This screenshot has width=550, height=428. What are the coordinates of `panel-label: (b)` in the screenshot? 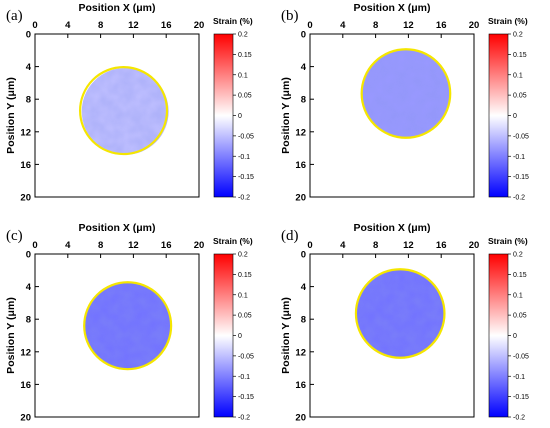 It's located at (290, 16).